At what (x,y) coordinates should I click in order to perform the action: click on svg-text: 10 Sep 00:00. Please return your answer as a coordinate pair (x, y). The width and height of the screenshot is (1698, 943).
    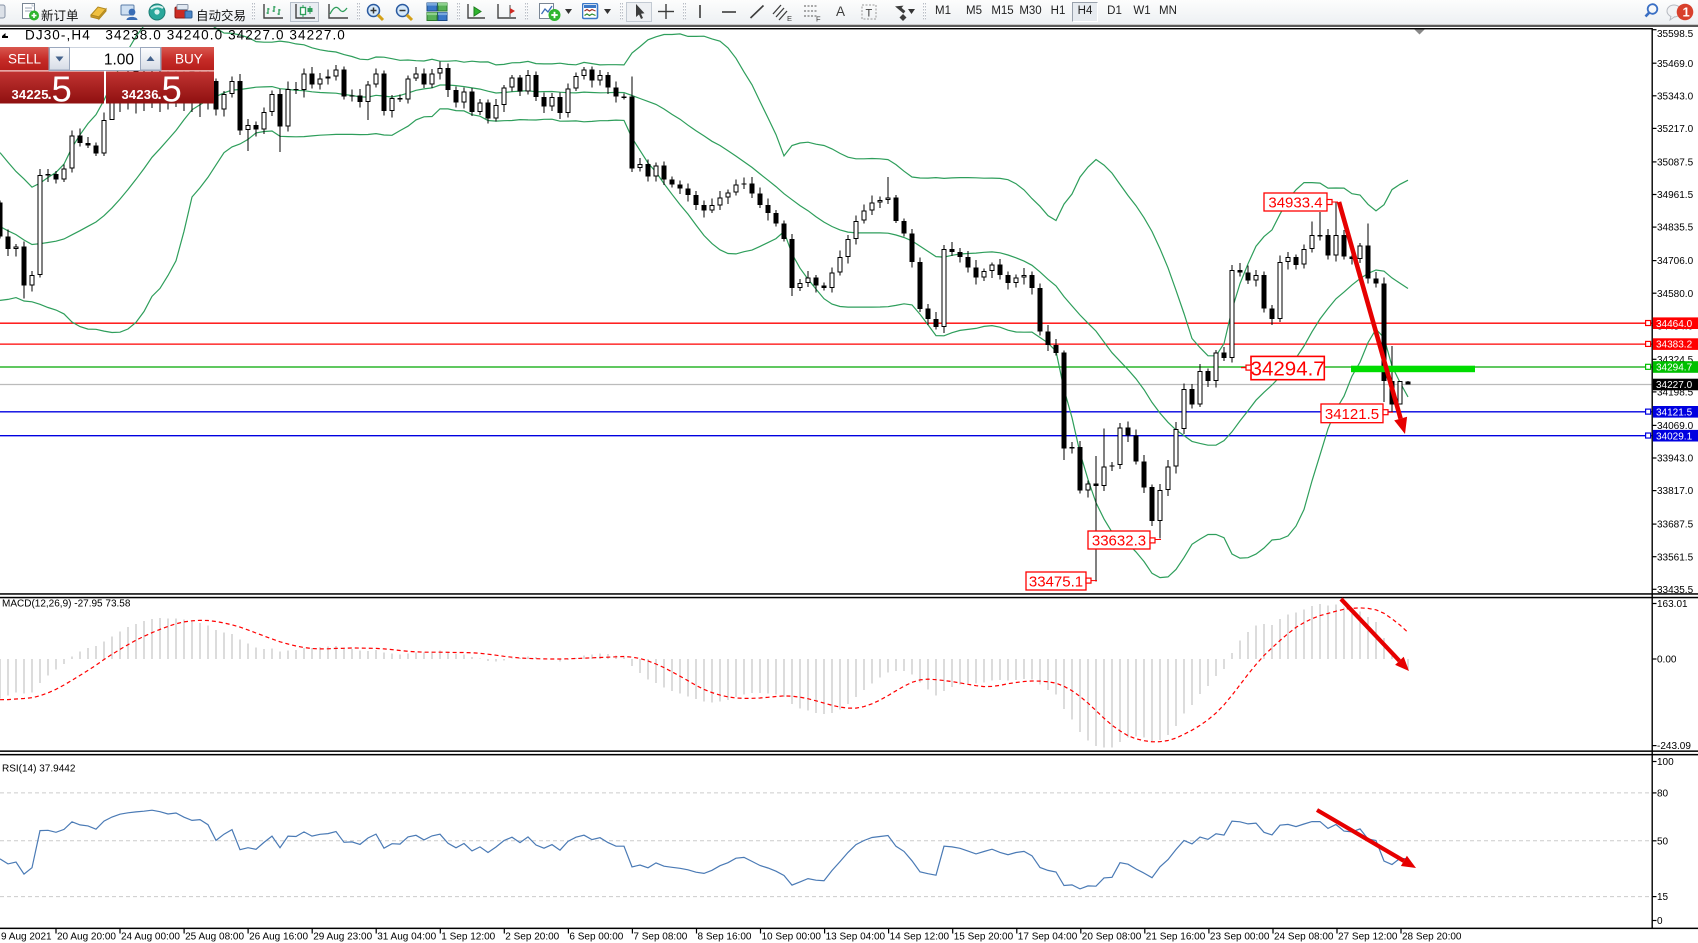
    Looking at the image, I should click on (792, 937).